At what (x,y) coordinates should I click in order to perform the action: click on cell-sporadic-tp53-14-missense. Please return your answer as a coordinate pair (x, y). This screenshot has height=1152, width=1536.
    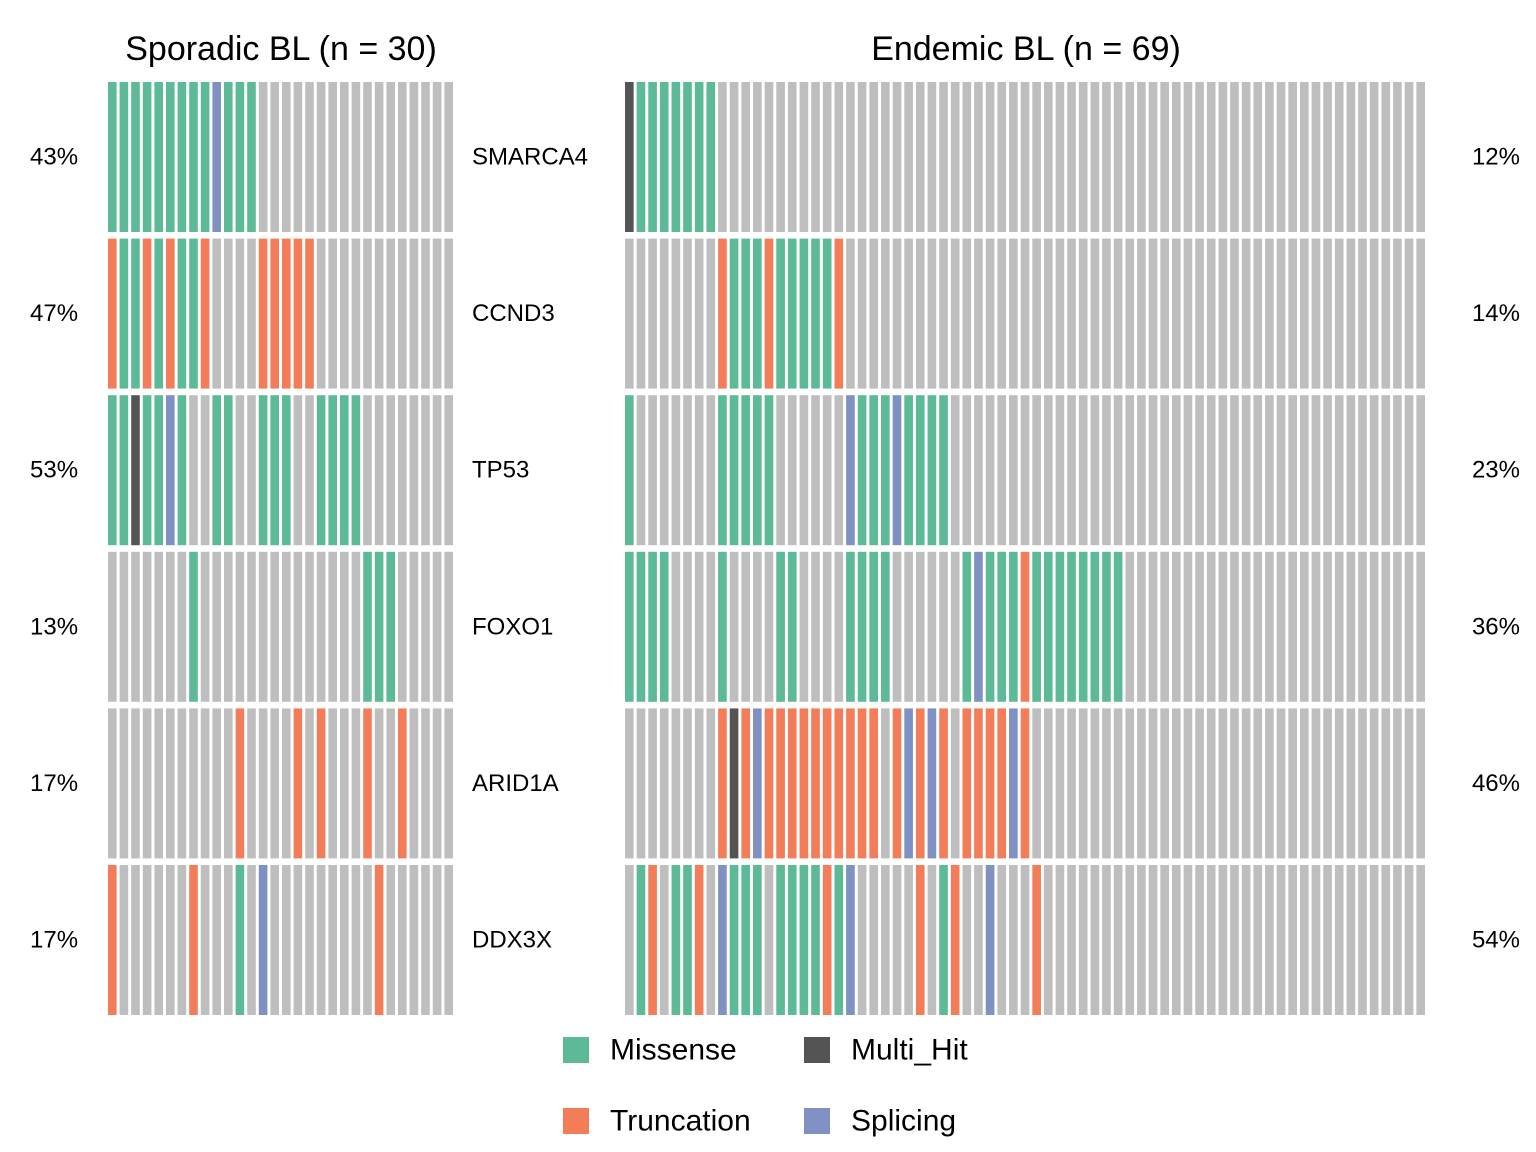
    Looking at the image, I should click on (274, 470).